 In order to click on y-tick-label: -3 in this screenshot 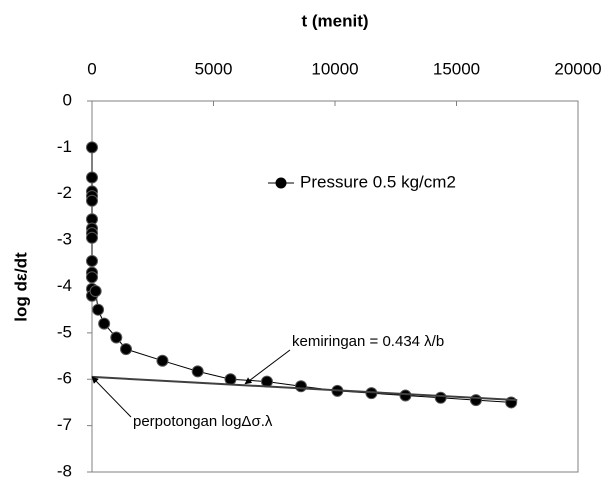, I will do `click(64, 239)`.